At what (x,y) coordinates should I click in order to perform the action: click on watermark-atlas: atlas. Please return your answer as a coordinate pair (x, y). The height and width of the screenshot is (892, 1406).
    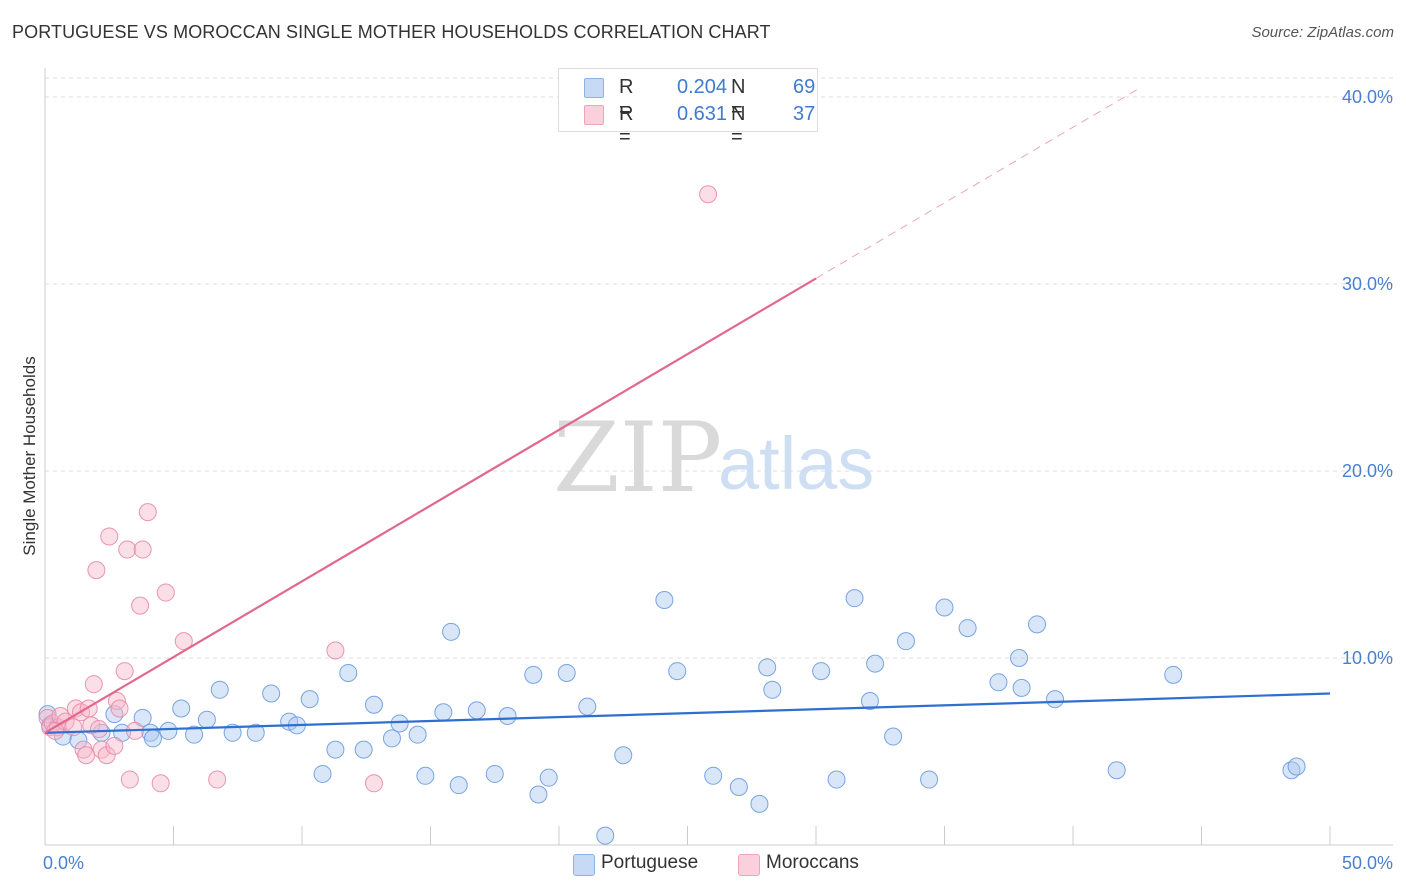
    Looking at the image, I should click on (796, 463).